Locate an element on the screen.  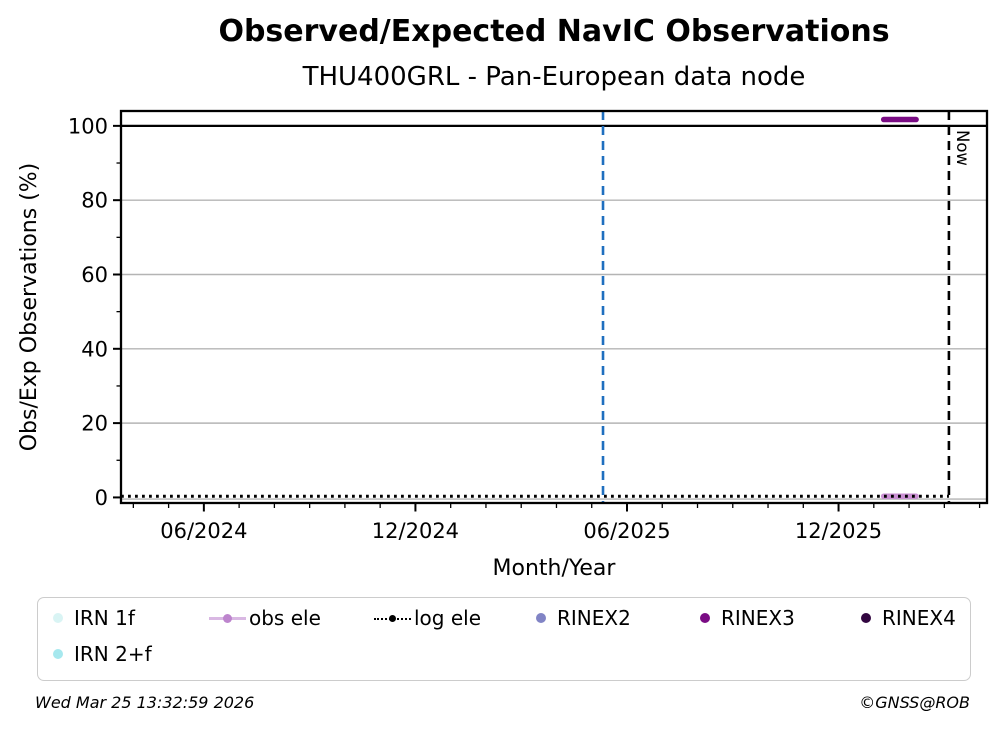
legend-item-irn-2-f: IRN 2+f is located at coordinates (100, 654).